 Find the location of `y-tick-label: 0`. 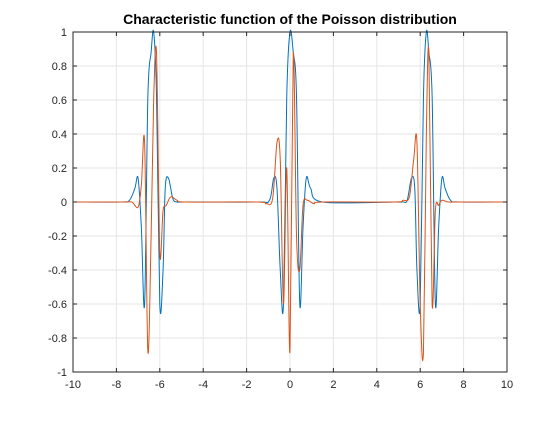

y-tick-label: 0 is located at coordinates (64, 203).